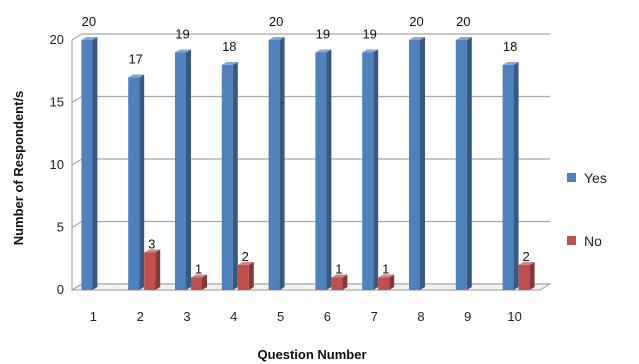 This screenshot has height=364, width=639. I want to click on bar-yes-7: 19, so click(370, 158).